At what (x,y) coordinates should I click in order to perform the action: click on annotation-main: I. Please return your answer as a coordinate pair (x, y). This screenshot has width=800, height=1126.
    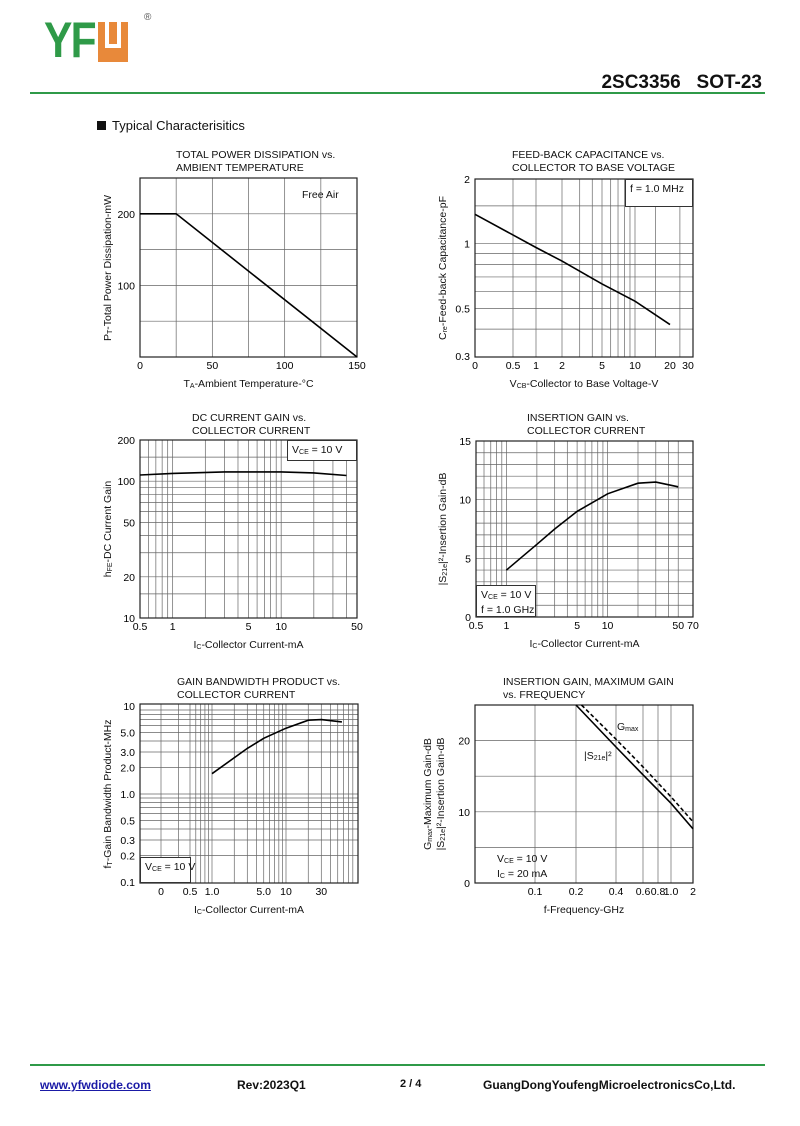
    Looking at the image, I should click on (498, 874).